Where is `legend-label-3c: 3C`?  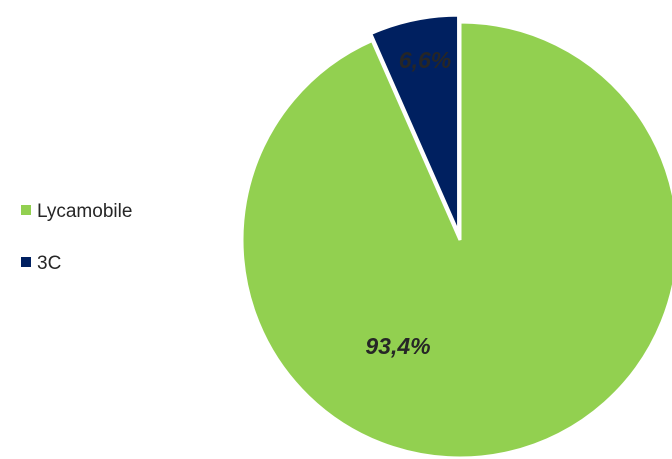
legend-label-3c: 3C is located at coordinates (49, 263).